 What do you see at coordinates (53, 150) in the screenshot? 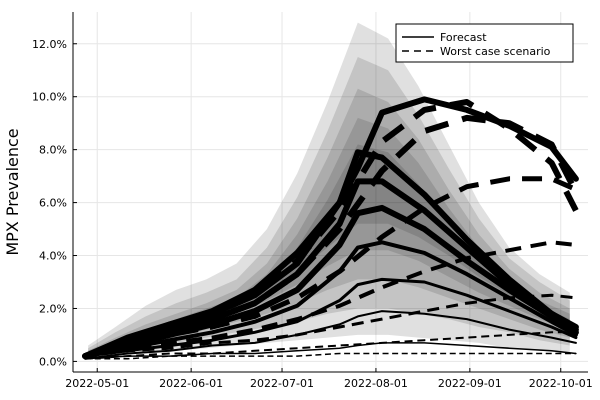
I see `y-tick-label: 8.0%` at bounding box center [53, 150].